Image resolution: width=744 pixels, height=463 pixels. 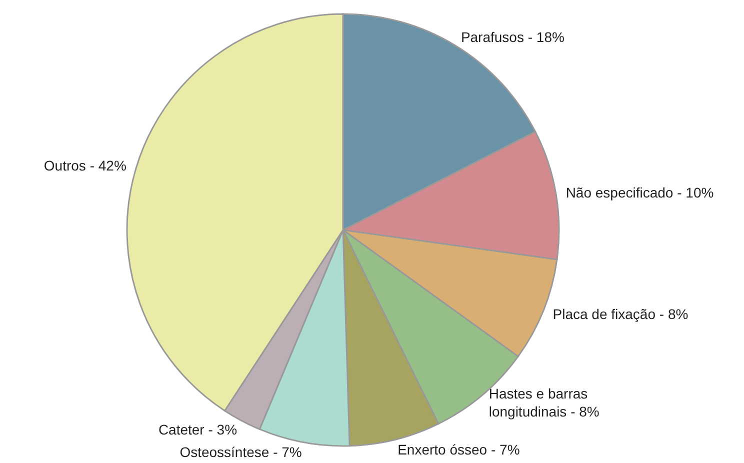 I want to click on slice-label: Hastes e barras longitudinais - 8%, so click(x=544, y=403).